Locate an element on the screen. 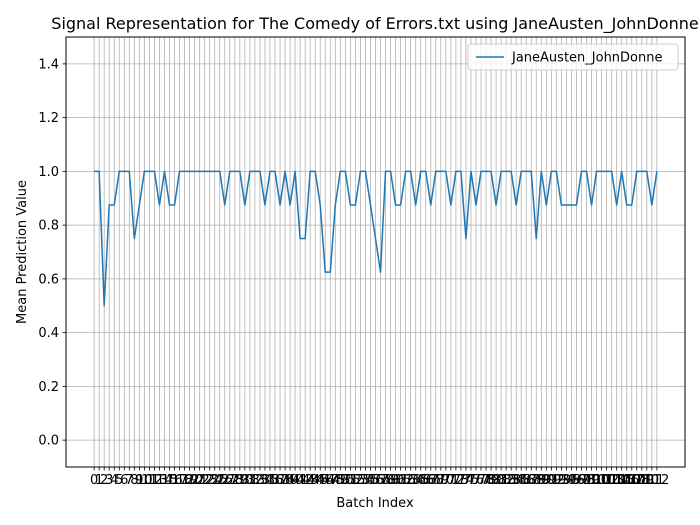 Image resolution: width=700 pixels, height=525 pixels. x-tick-label: 60 is located at coordinates (395, 480).